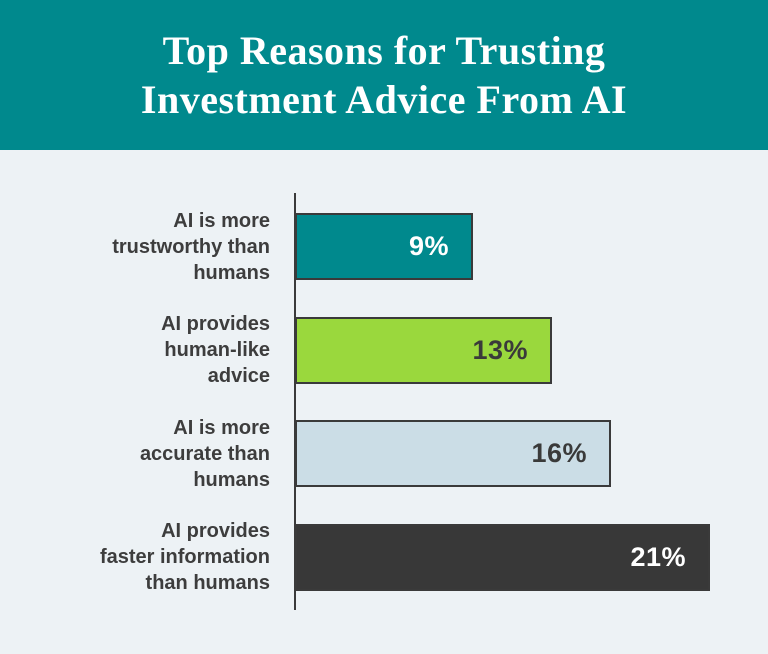  Describe the element at coordinates (428, 246) in the screenshot. I see `bar-value-label: 9%` at that location.